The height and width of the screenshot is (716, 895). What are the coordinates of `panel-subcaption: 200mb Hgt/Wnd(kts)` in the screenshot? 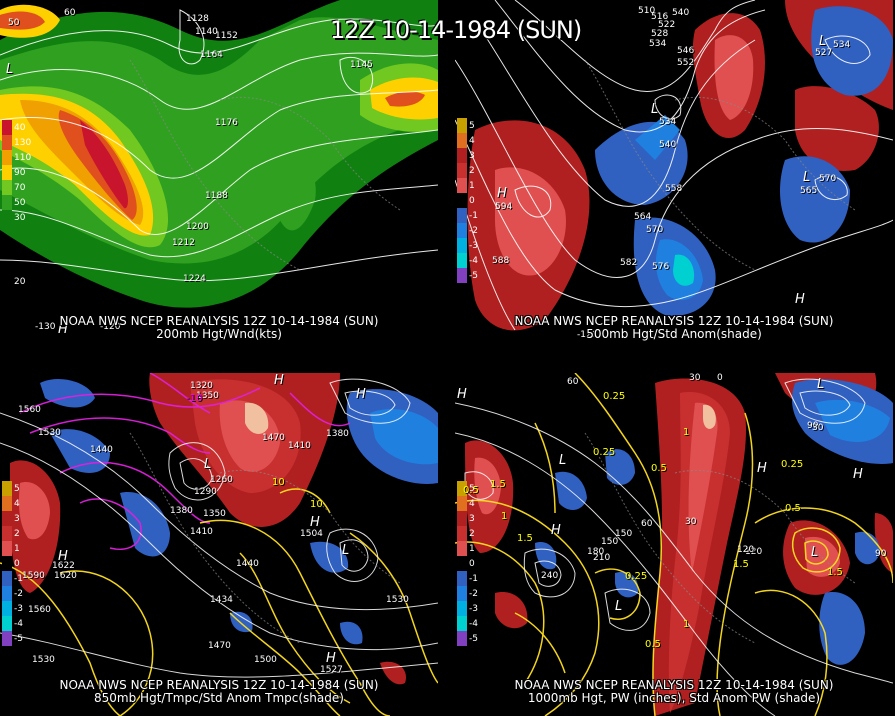 It's located at (219, 334).